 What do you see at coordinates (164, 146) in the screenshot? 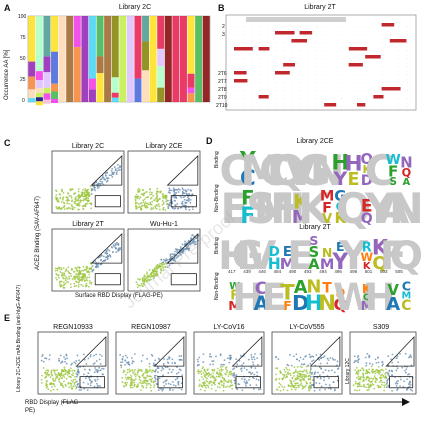
I see `flow-c2-title: Library 2CE` at bounding box center [164, 146].